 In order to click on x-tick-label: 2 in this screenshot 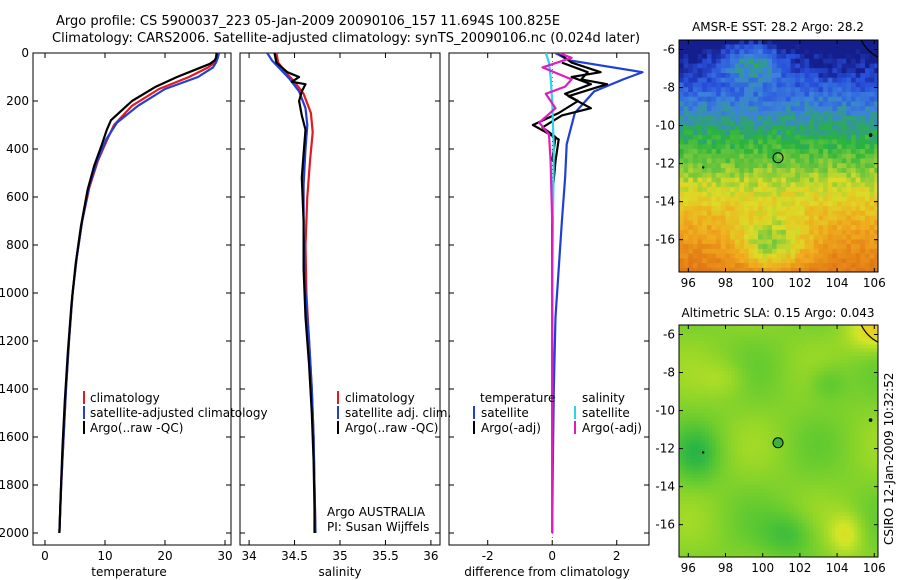, I will do `click(617, 556)`.